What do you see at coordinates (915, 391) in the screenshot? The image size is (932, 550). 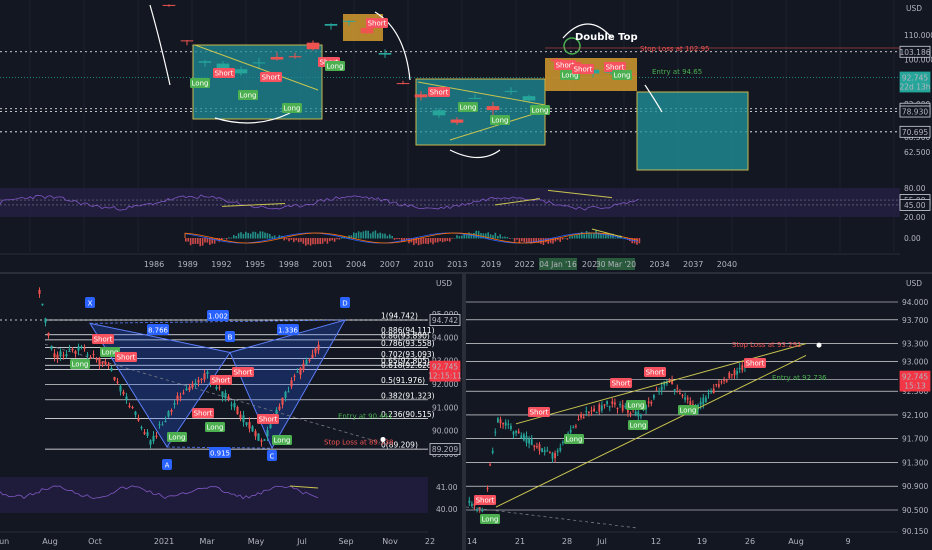 I see `br-y-tick: 92.500` at bounding box center [915, 391].